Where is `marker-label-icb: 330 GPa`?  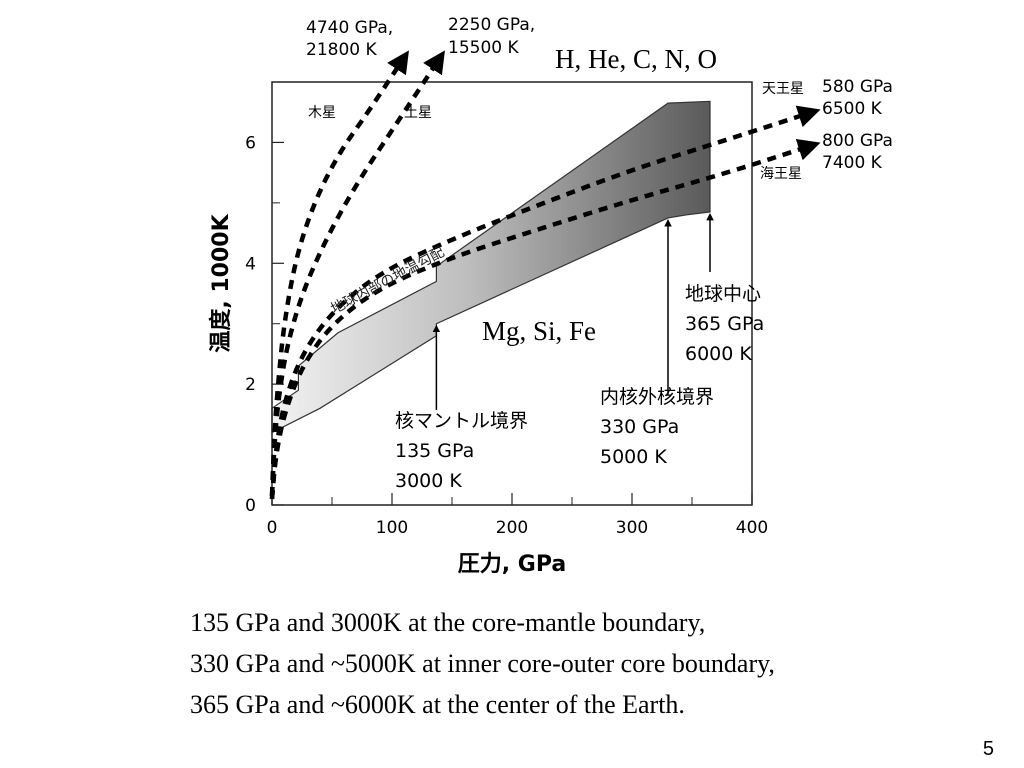 marker-label-icb: 330 GPa is located at coordinates (639, 427).